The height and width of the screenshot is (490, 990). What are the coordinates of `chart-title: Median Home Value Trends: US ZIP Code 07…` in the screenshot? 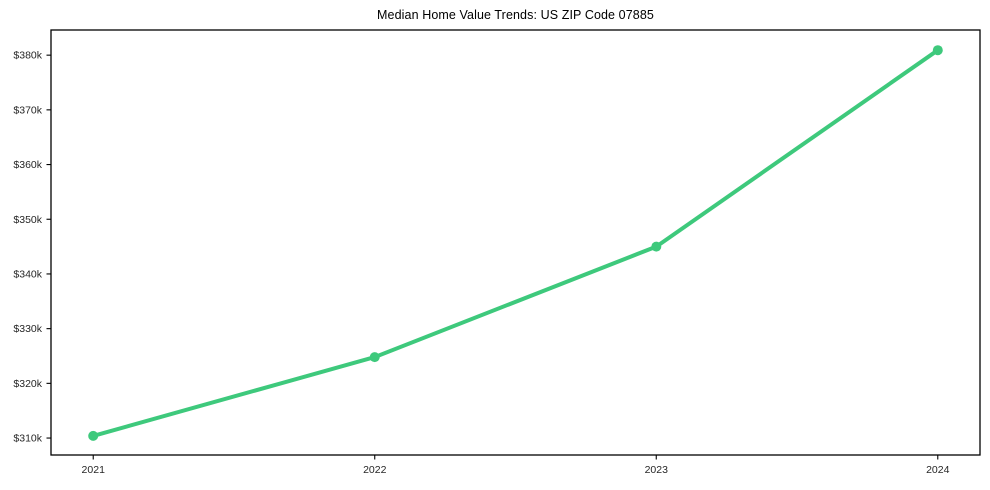 It's located at (515, 15).